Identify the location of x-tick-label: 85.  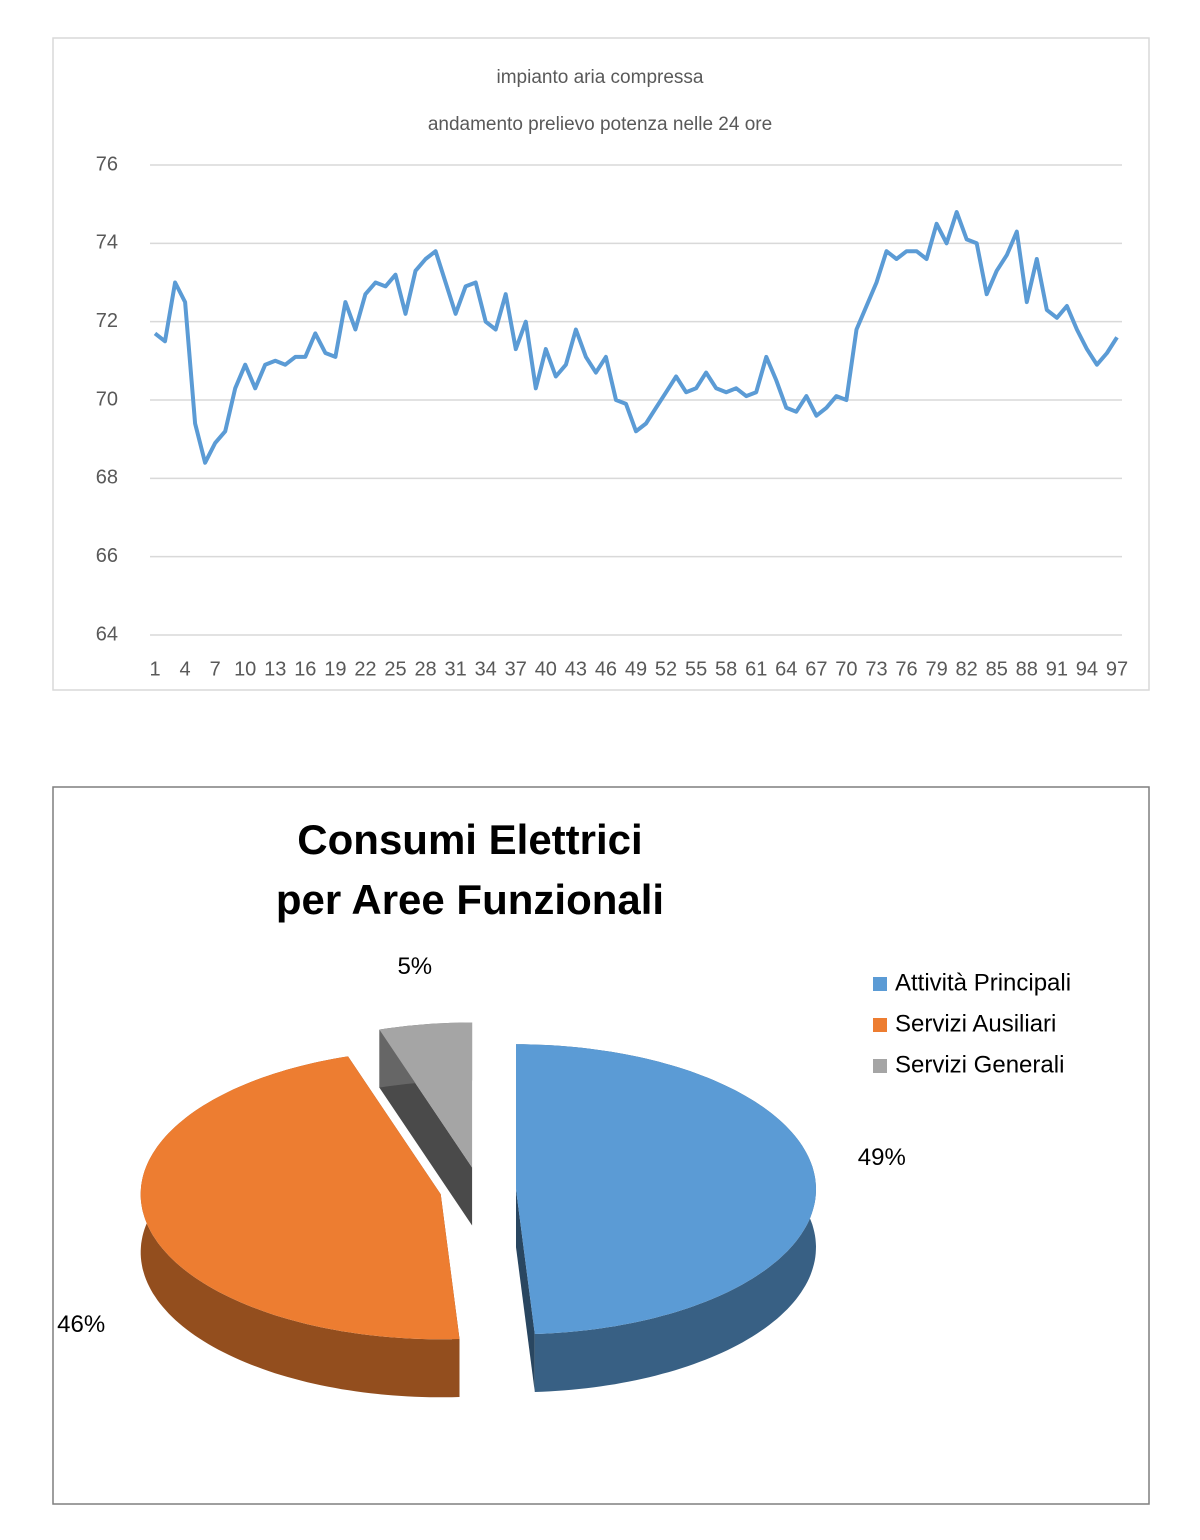
(997, 669).